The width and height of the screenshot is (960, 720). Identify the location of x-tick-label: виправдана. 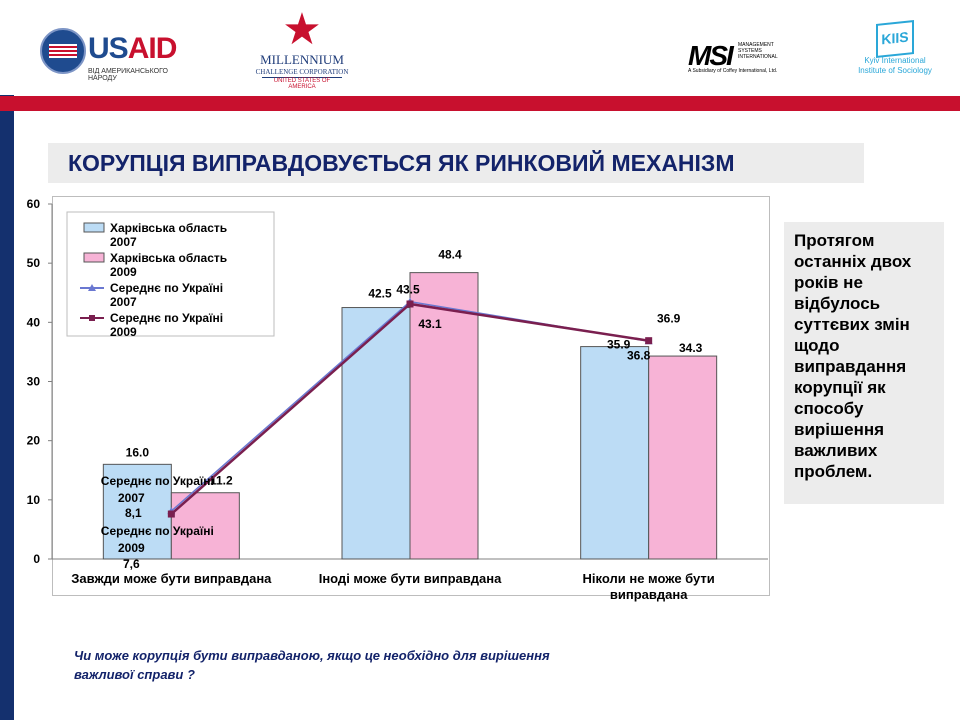
(649, 594).